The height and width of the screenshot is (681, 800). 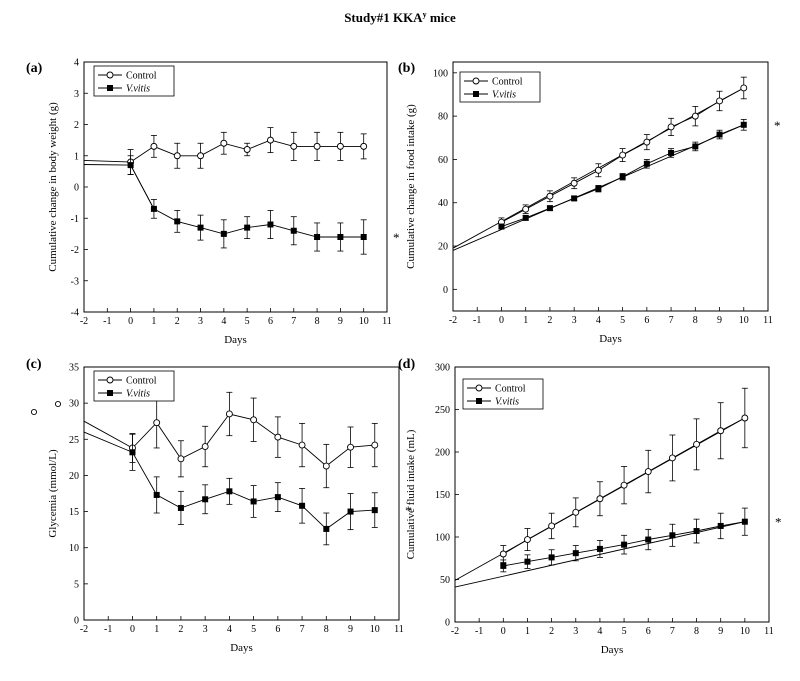 I want to click on x-tick-label: 7, so click(x=672, y=631).